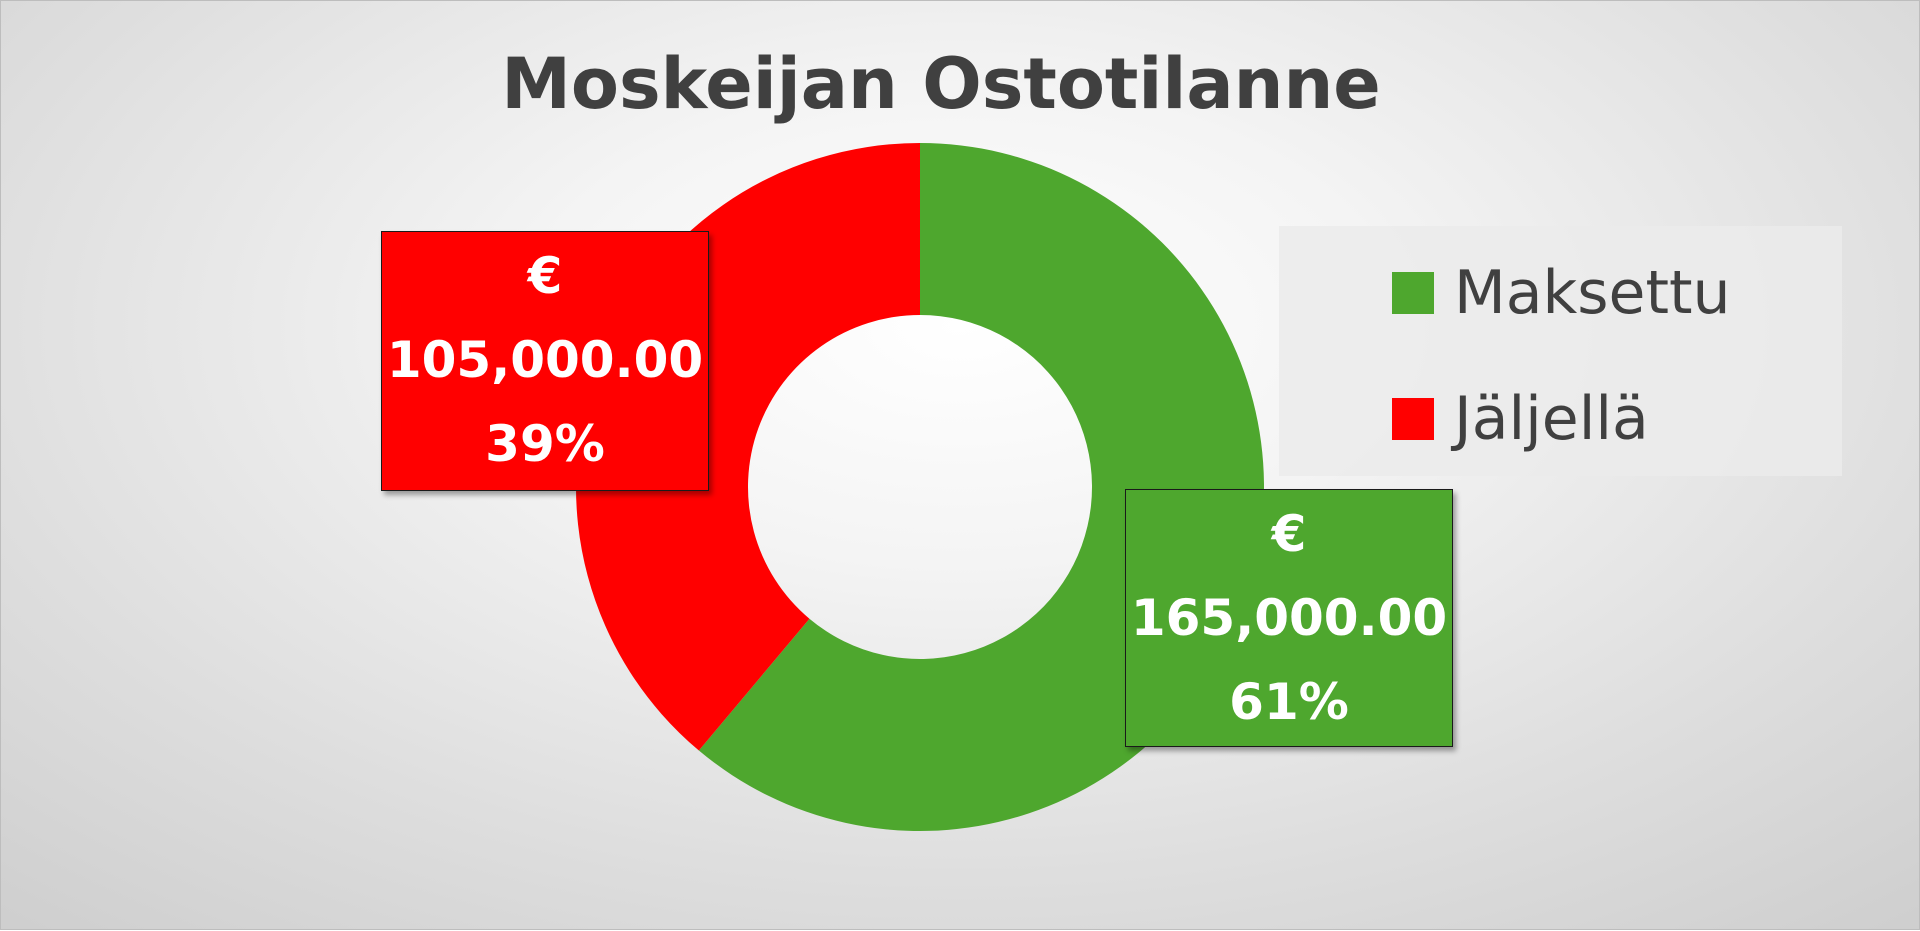 The height and width of the screenshot is (931, 1920). Describe the element at coordinates (1413, 293) in the screenshot. I see `legend-swatch-maksettu` at that location.